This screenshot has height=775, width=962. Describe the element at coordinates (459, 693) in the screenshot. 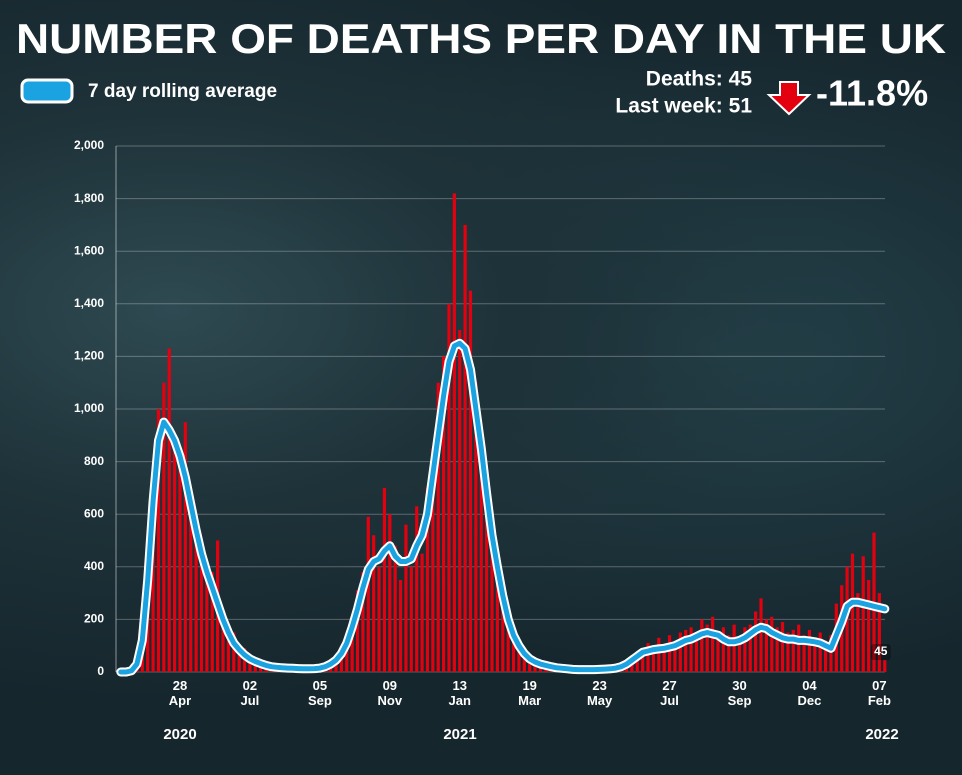

I see `x-tick-label: 13 Jan` at that location.